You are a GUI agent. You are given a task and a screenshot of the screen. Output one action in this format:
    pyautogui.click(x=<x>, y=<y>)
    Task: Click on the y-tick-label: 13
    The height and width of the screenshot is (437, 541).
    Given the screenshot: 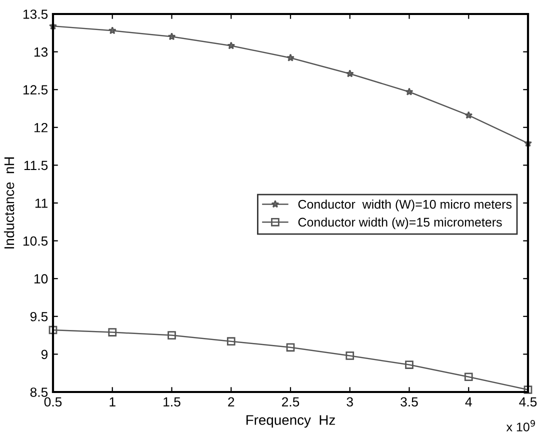 What is the action you would take?
    pyautogui.click(x=41, y=52)
    